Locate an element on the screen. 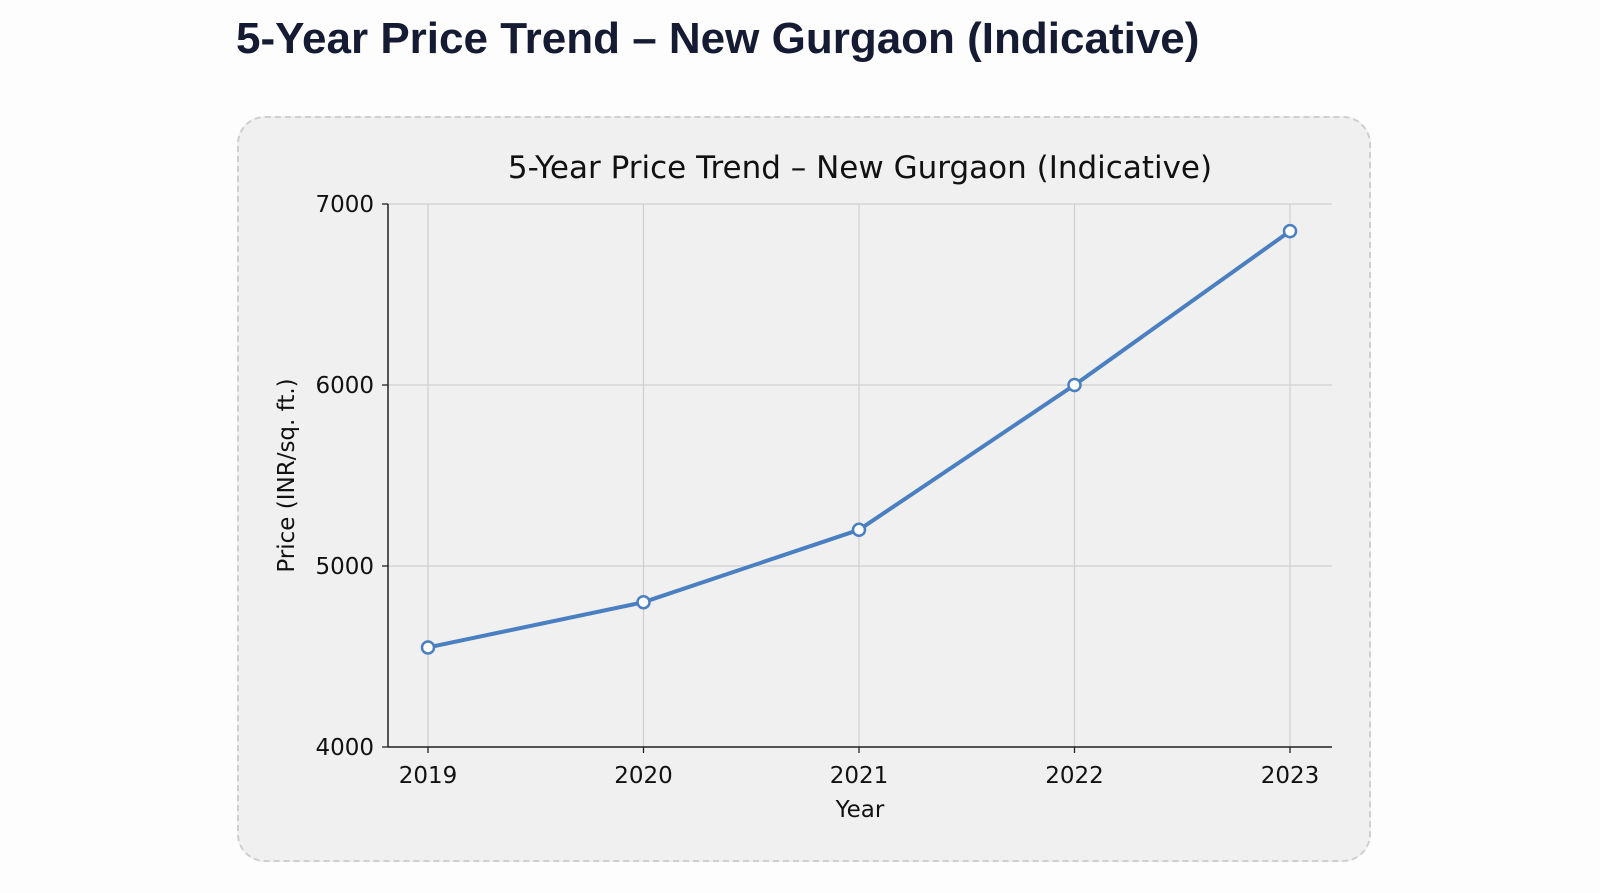 The image size is (1600, 893). x-tick-label: 2023 is located at coordinates (1290, 776).